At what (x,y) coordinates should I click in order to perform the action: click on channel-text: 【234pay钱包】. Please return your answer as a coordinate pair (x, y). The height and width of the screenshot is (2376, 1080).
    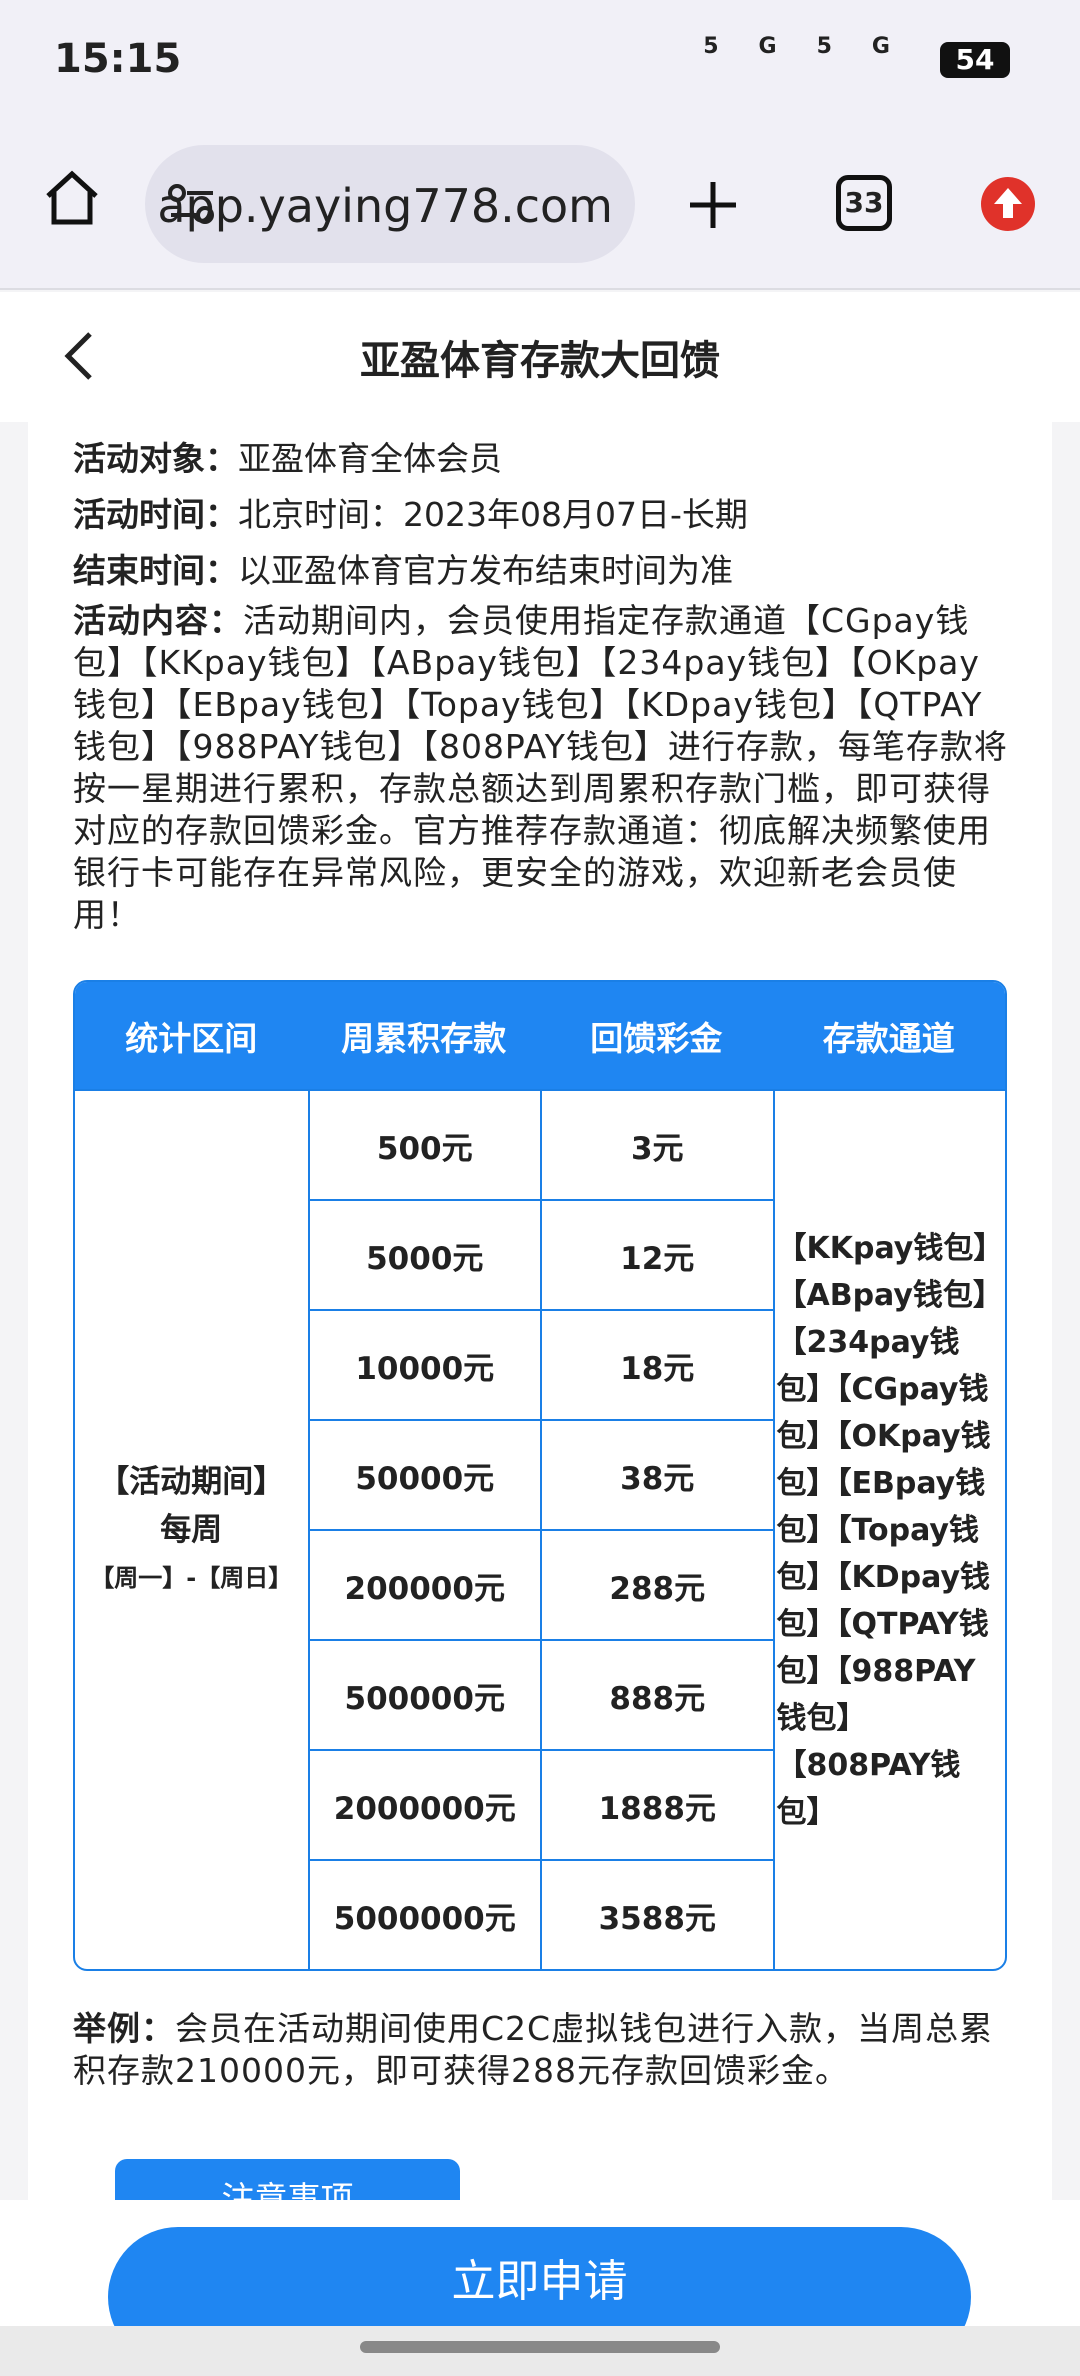
    Looking at the image, I should click on (868, 1365).